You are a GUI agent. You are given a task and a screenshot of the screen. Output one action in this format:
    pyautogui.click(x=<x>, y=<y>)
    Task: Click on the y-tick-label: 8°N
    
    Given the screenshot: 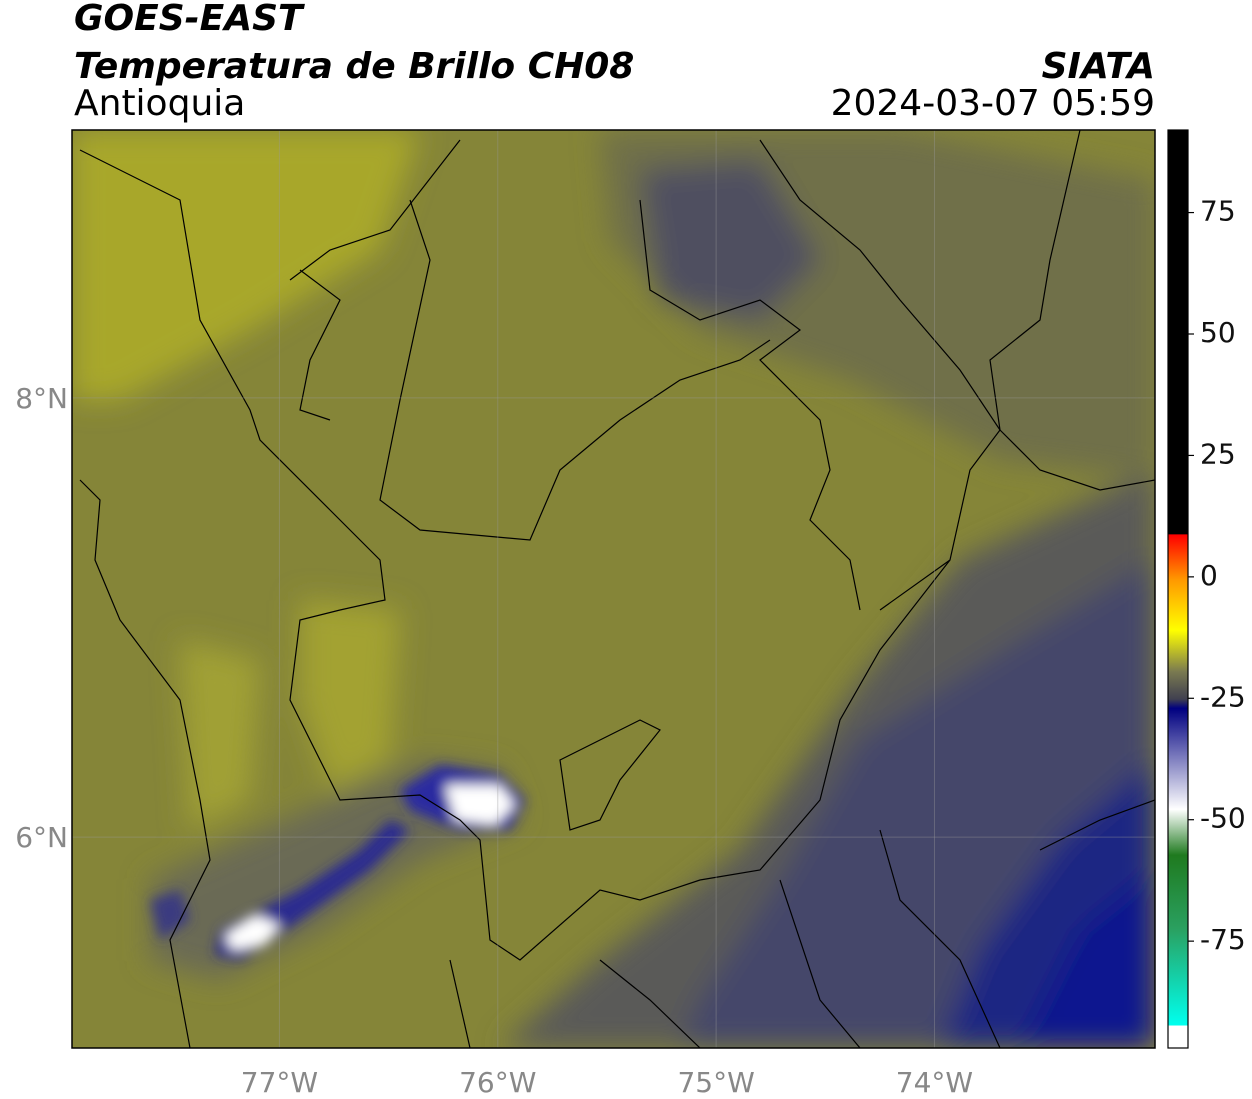 What is the action you would take?
    pyautogui.click(x=41, y=398)
    